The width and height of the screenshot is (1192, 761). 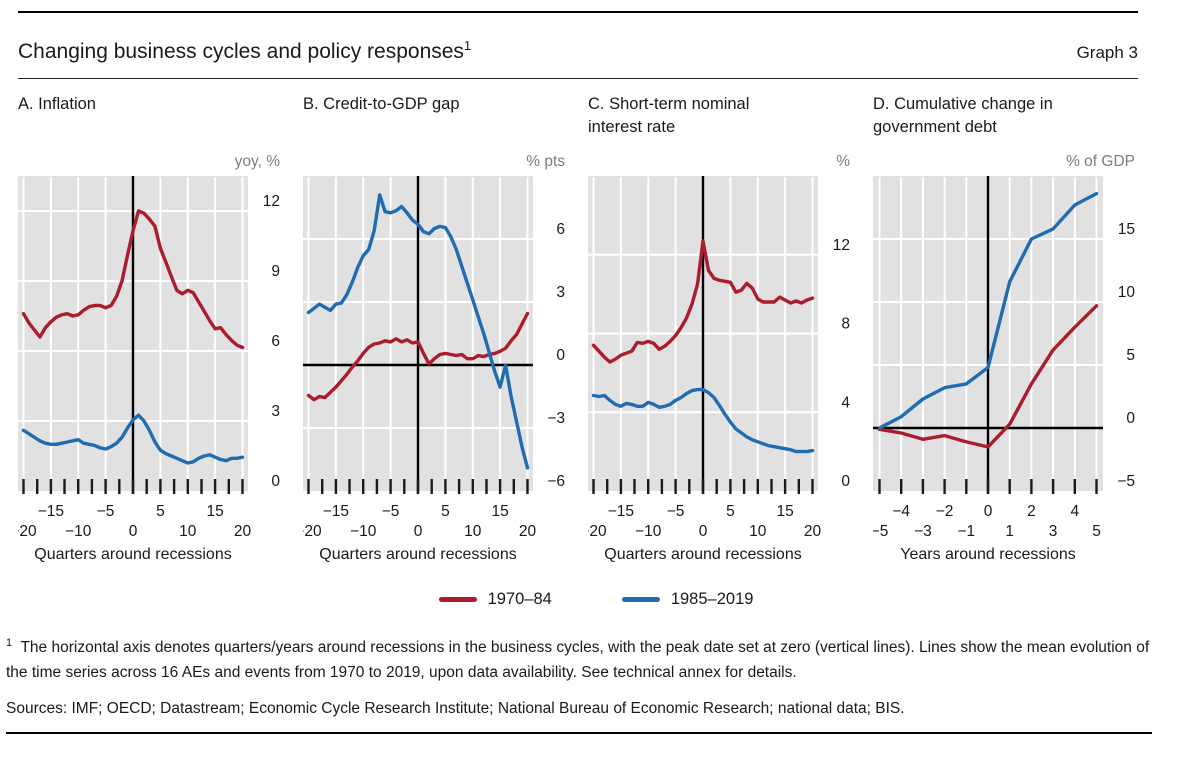 I want to click on legend-label: 1970–84, so click(x=519, y=599).